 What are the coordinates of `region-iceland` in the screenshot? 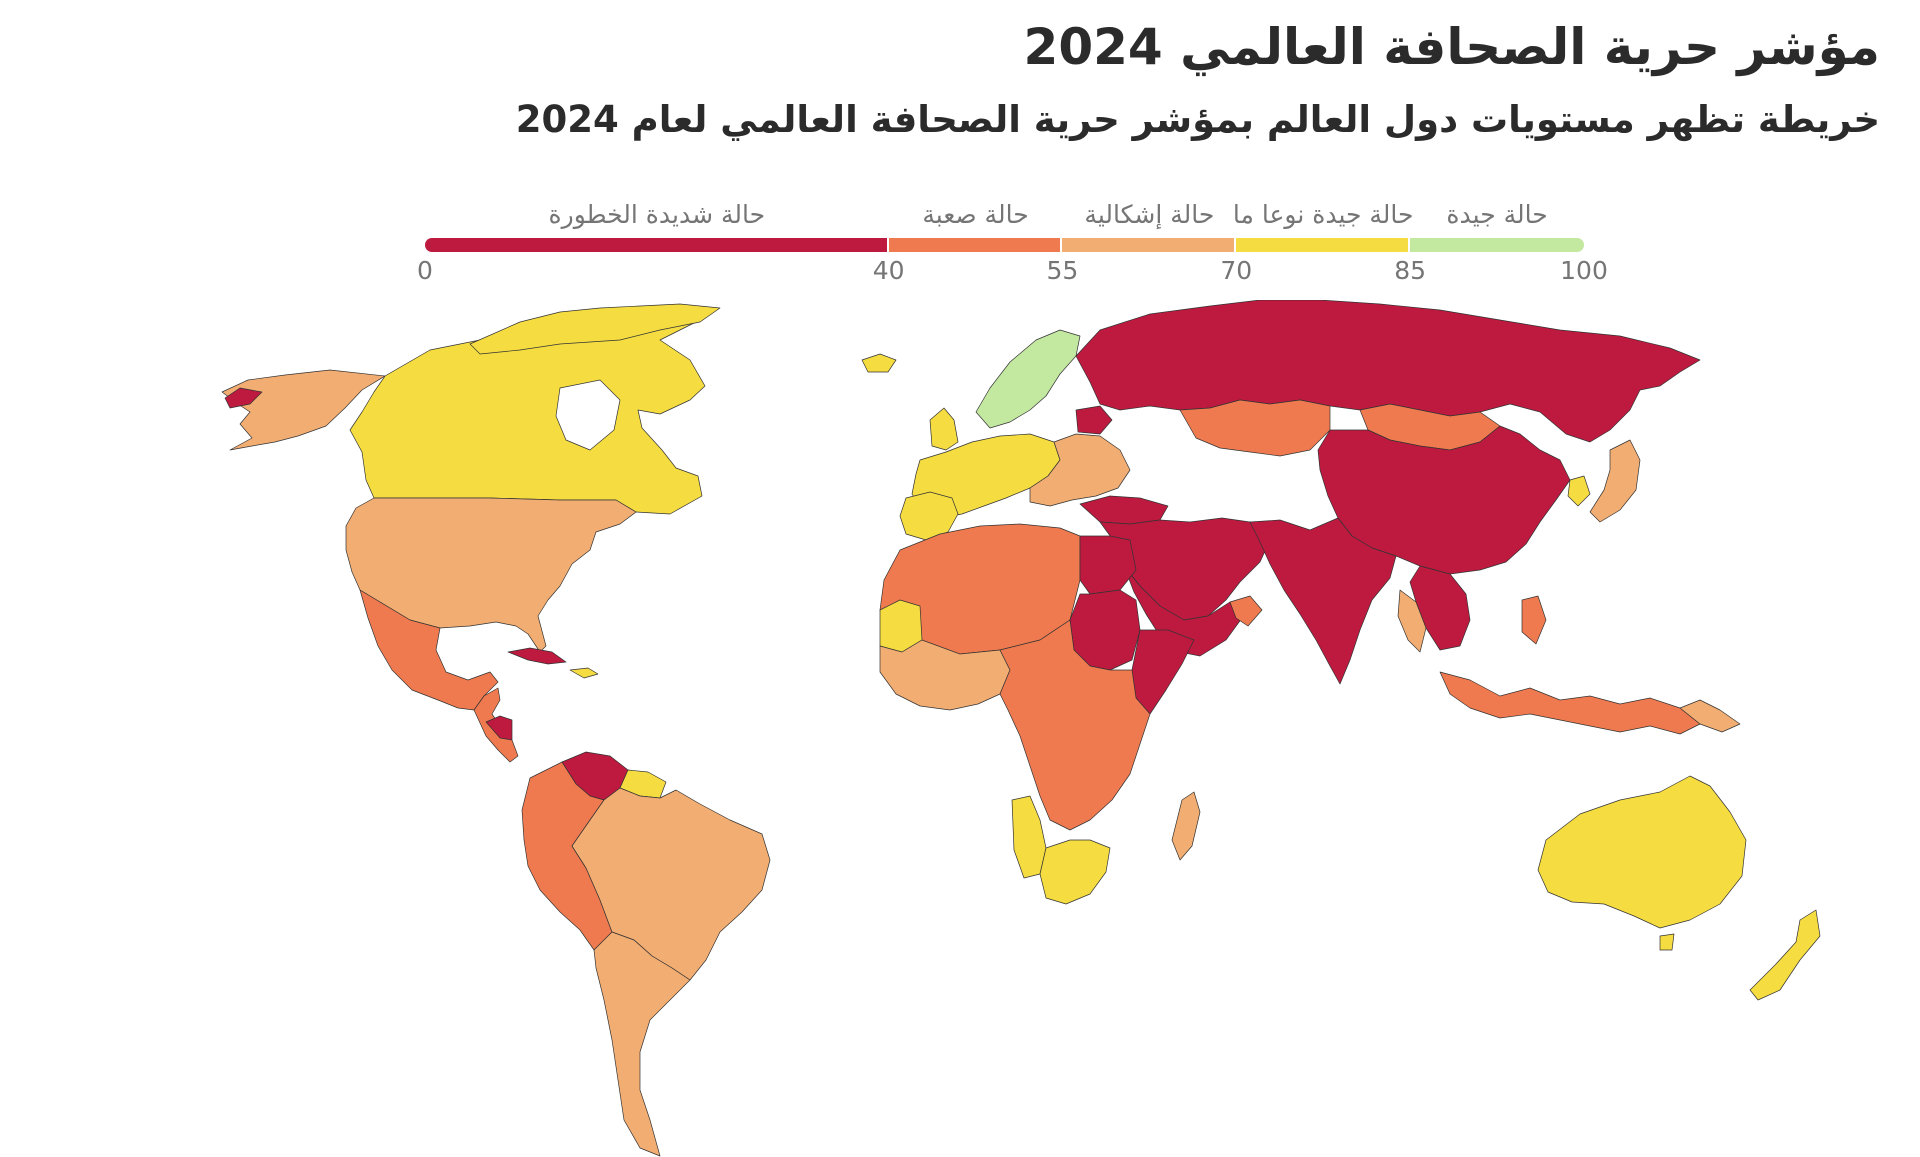 It's located at (879, 363).